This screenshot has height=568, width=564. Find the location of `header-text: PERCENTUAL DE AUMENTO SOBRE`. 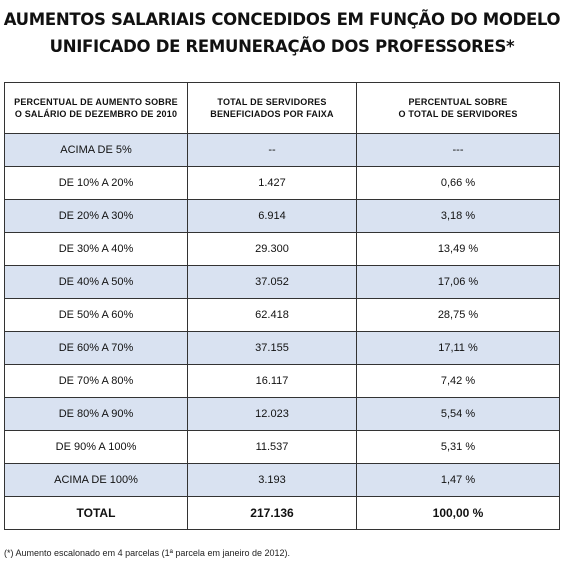

header-text: PERCENTUAL DE AUMENTO SOBRE is located at coordinates (96, 102).